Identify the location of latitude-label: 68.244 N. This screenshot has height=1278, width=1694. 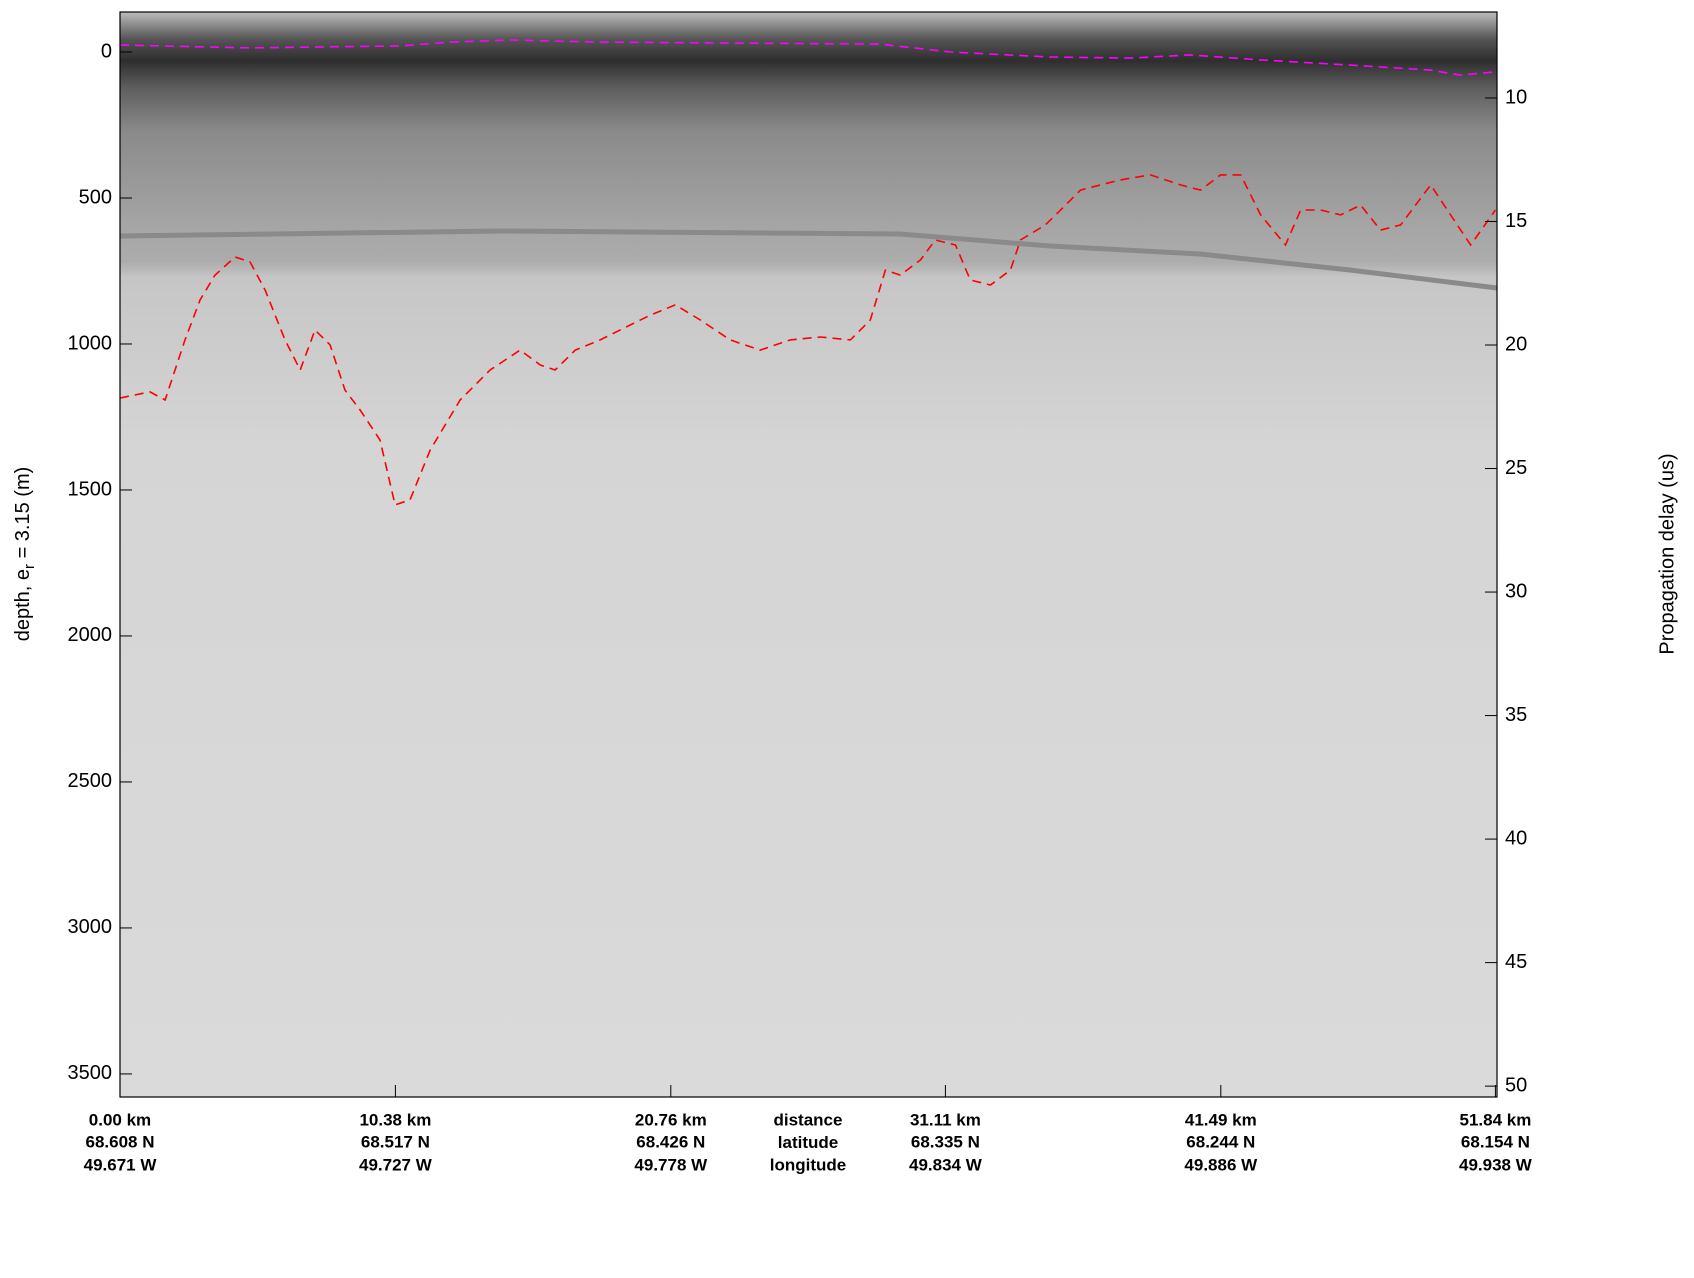
(1220, 1141).